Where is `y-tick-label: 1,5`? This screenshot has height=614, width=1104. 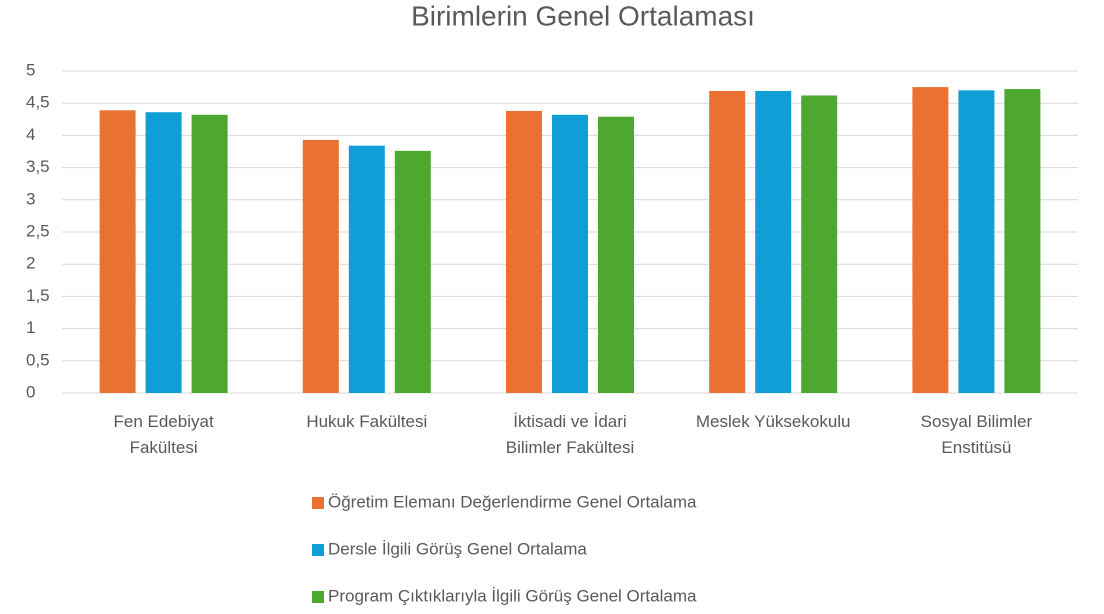
y-tick-label: 1,5 is located at coordinates (38, 295).